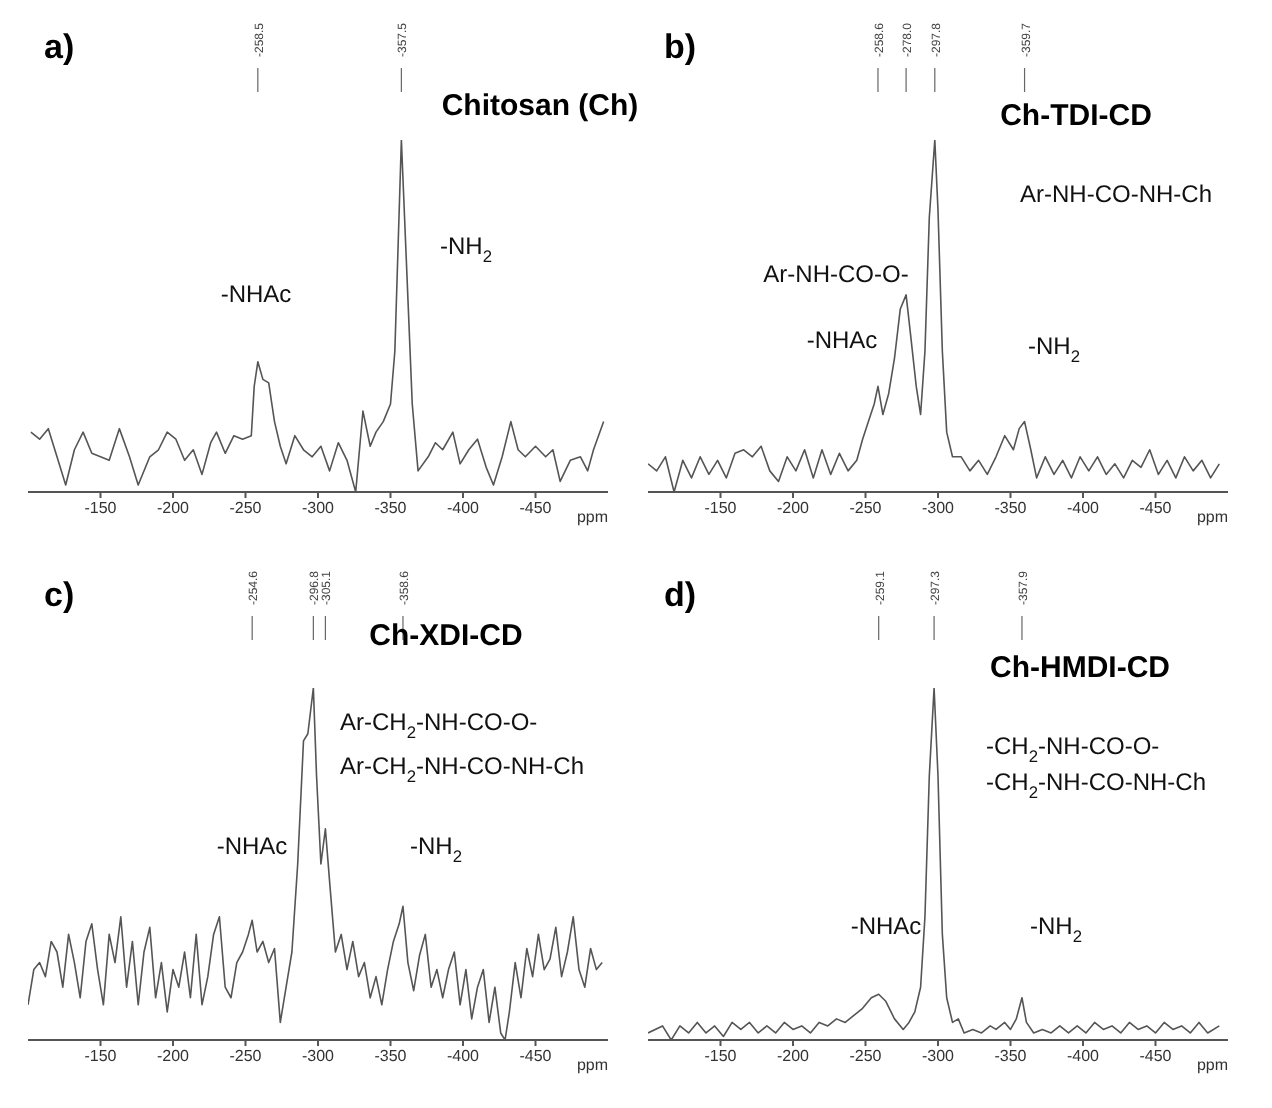 This screenshot has height=1108, width=1272. What do you see at coordinates (439, 725) in the screenshot?
I see `annotation: Ar-CH$_{2}$-NH-CO-O-` at bounding box center [439, 725].